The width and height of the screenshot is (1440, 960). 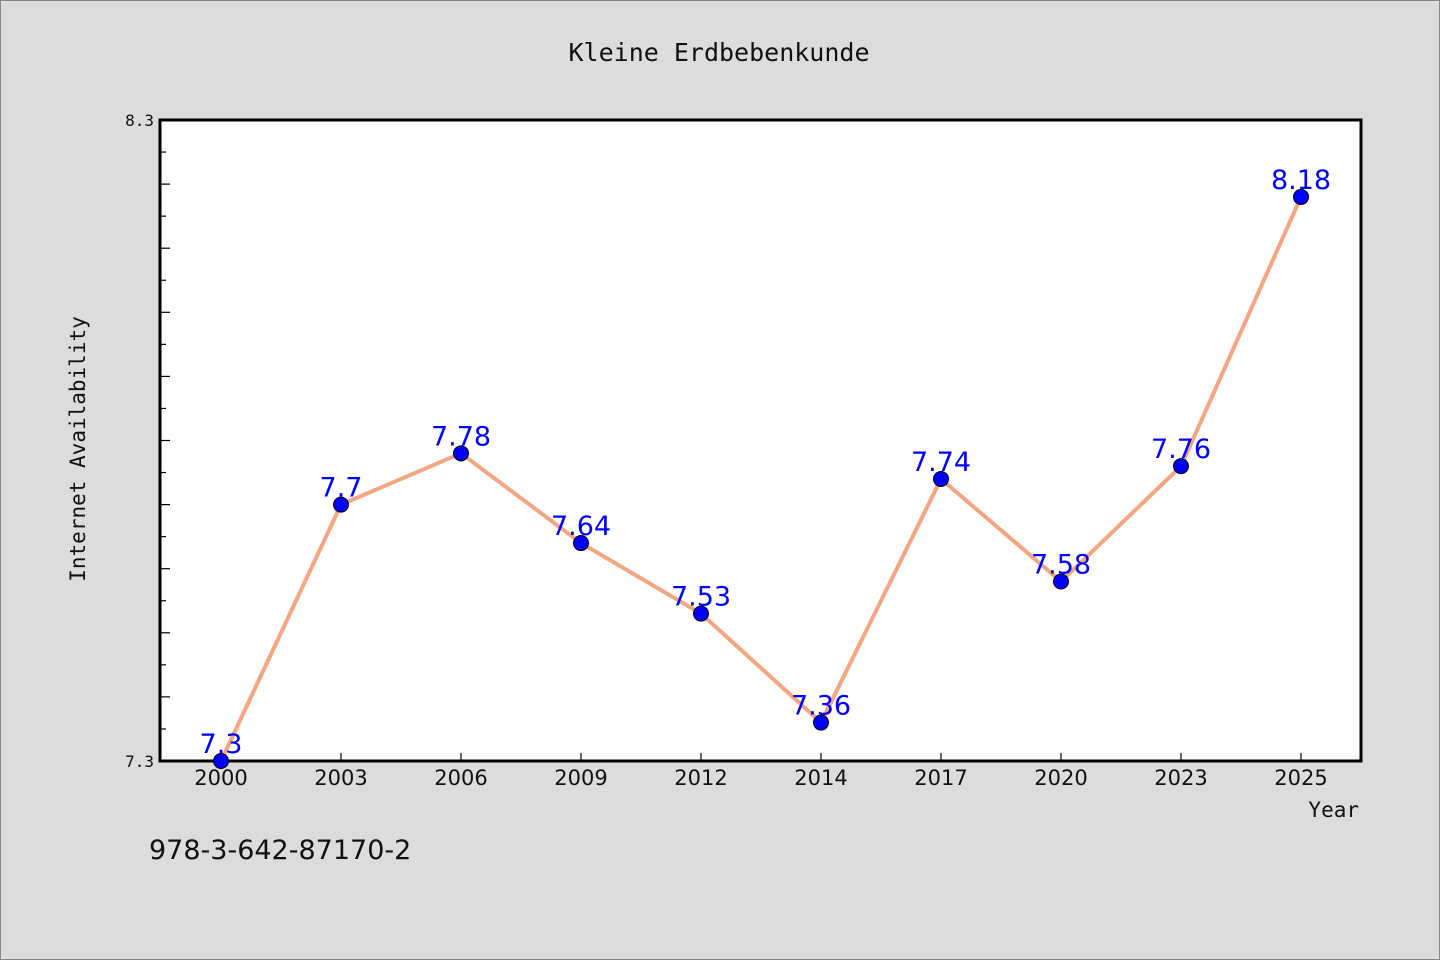 I want to click on data-label: 7.78, so click(x=461, y=436).